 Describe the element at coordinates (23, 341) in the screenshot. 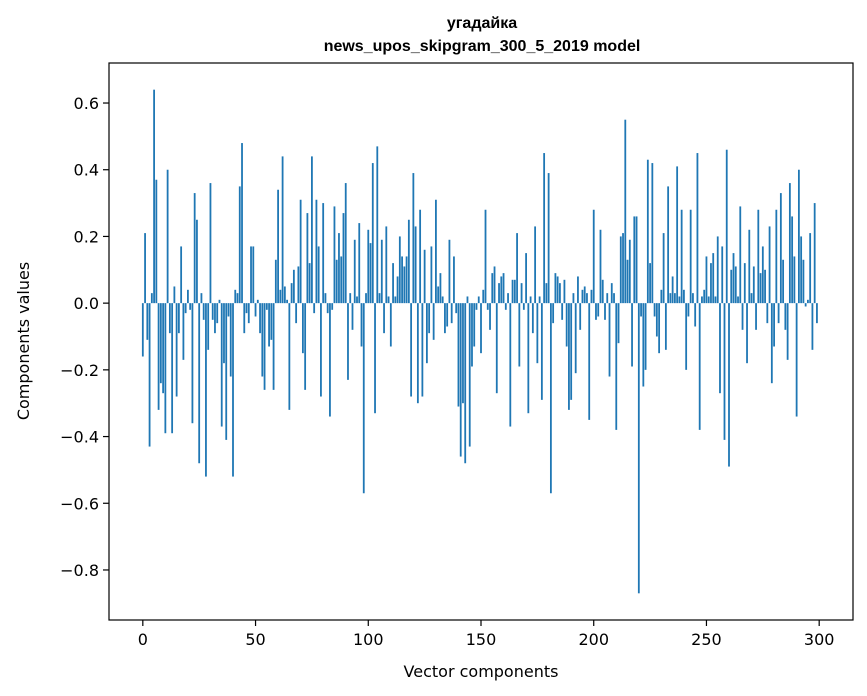

I see `y-axis-label: Components values` at that location.